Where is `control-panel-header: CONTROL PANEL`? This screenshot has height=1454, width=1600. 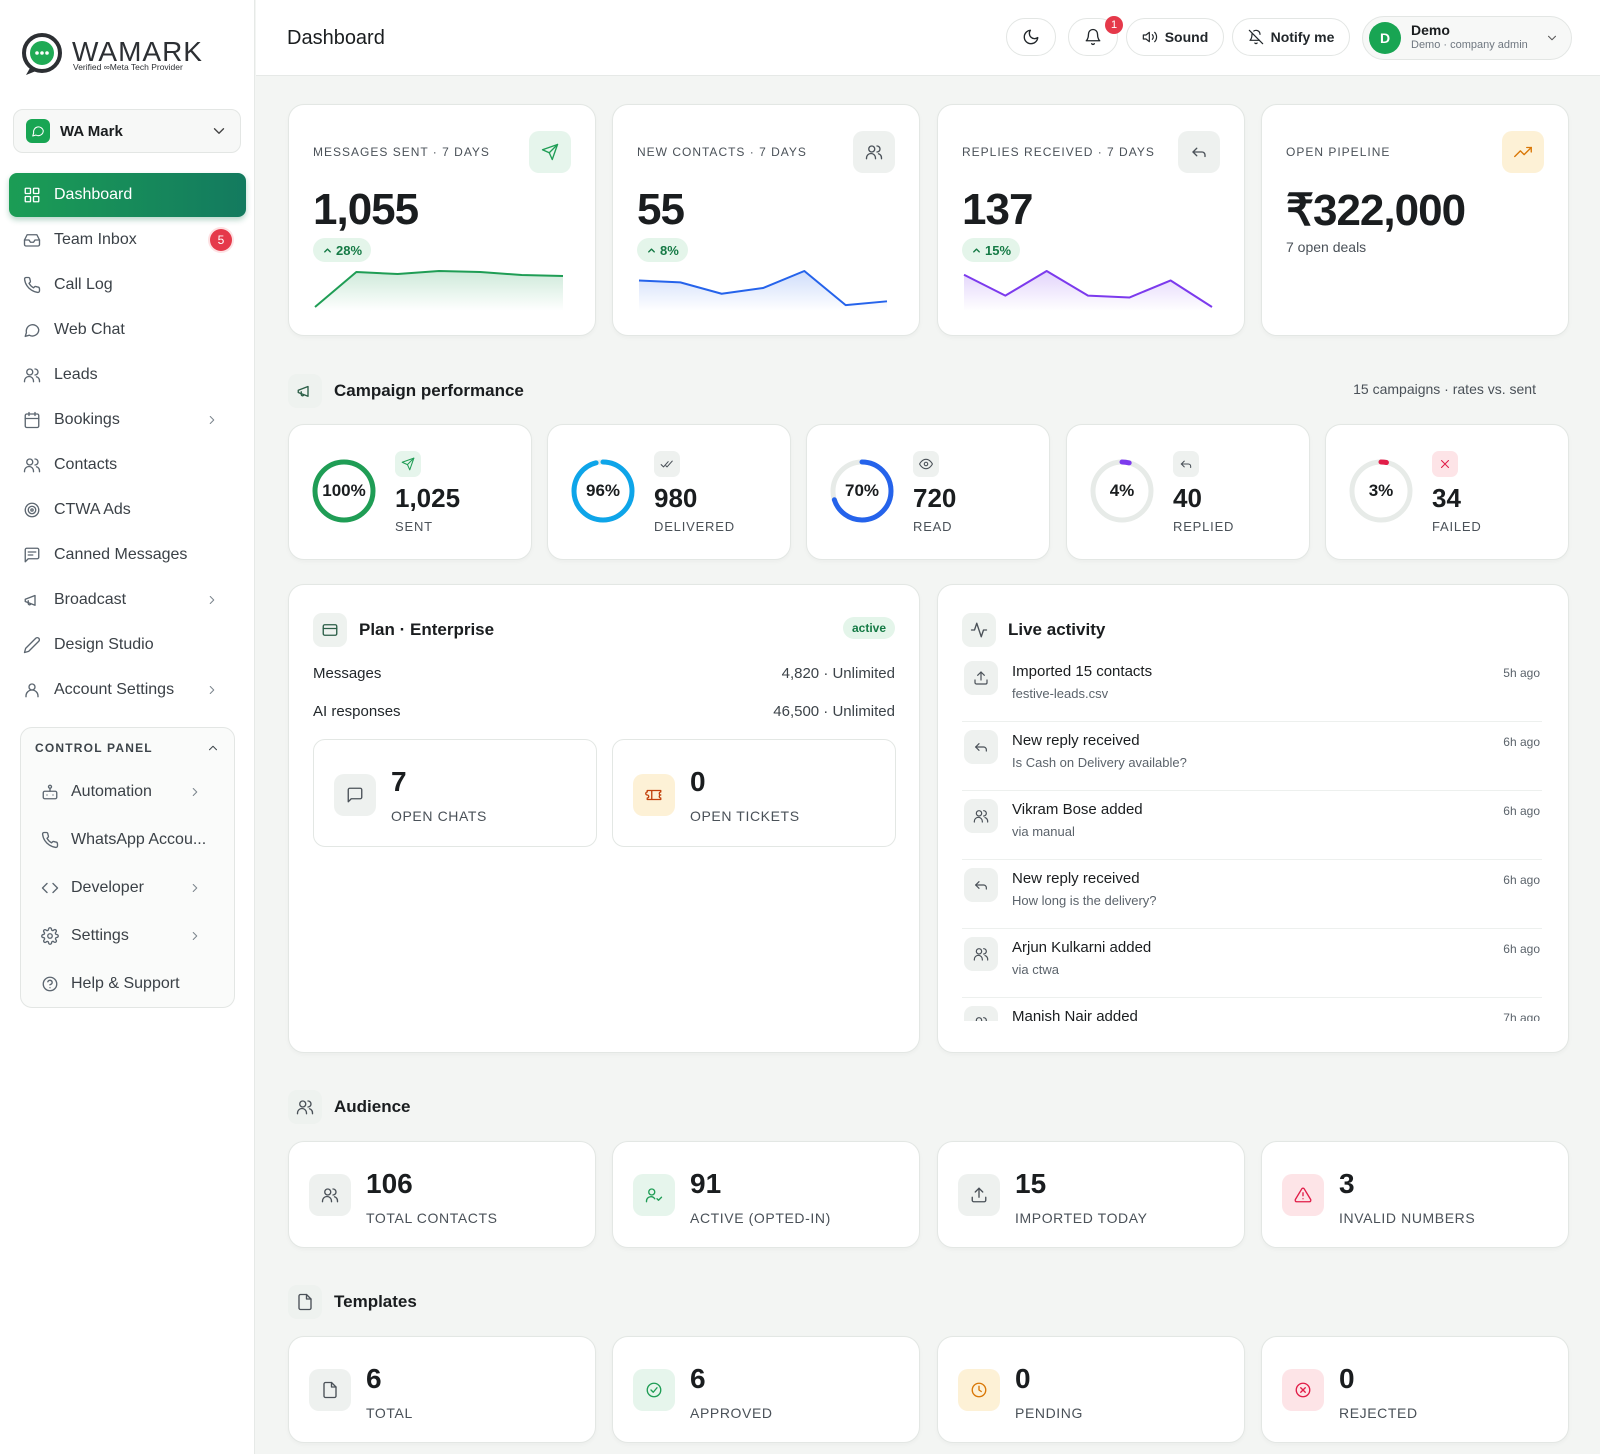
control-panel-header: CONTROL PANEL is located at coordinates (127, 748).